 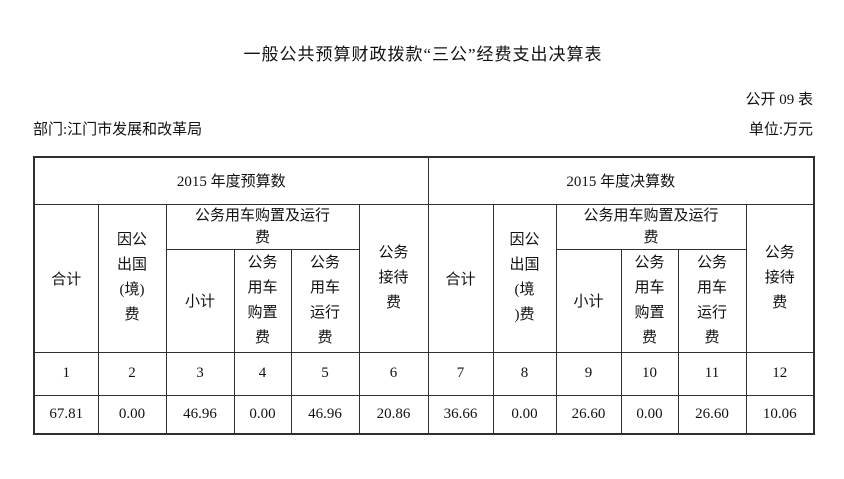 I want to click on column-number-row: 1 2 3 4 5 6 7 8 9 10 11 12, so click(x=424, y=373).